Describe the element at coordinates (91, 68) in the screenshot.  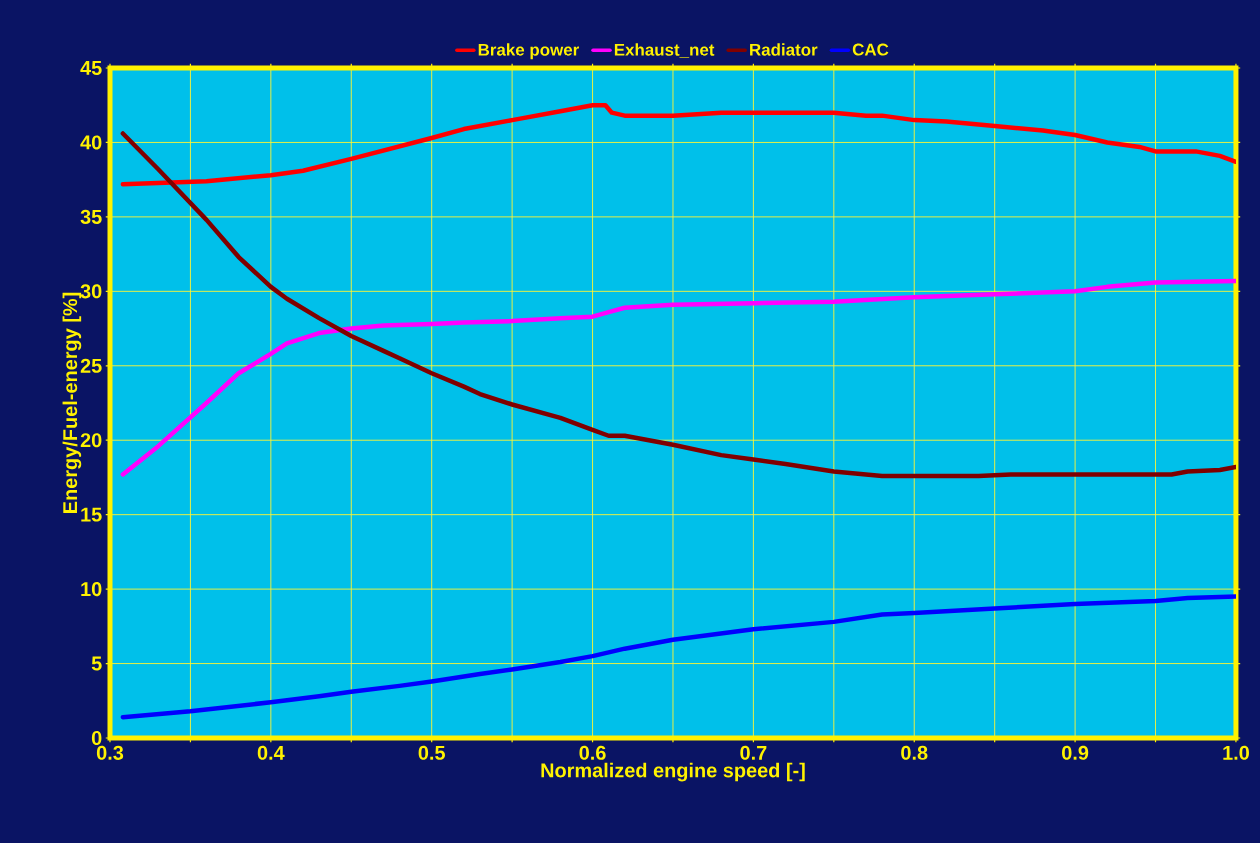
I see `y-tick-label: 45` at that location.